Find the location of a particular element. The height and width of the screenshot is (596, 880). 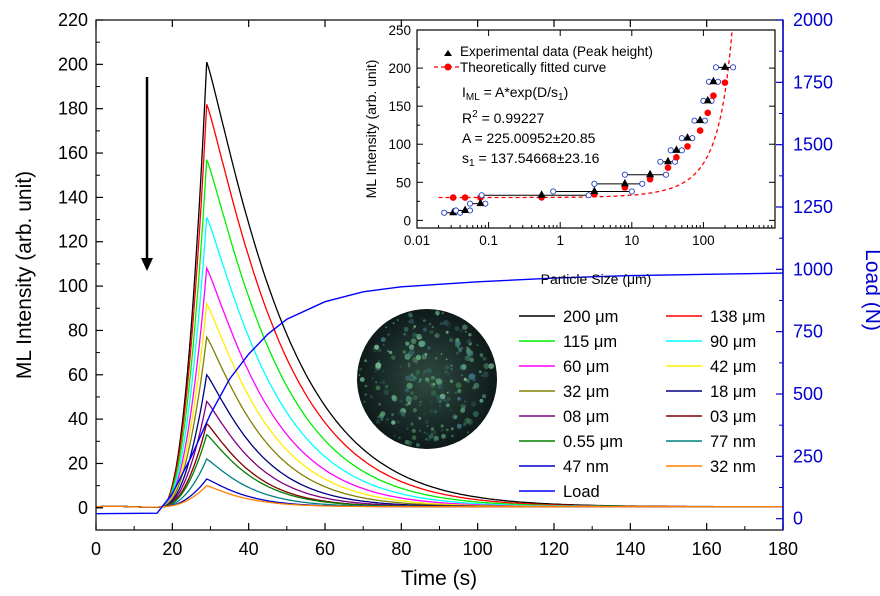

x-tick-label: 80 is located at coordinates (401, 549).